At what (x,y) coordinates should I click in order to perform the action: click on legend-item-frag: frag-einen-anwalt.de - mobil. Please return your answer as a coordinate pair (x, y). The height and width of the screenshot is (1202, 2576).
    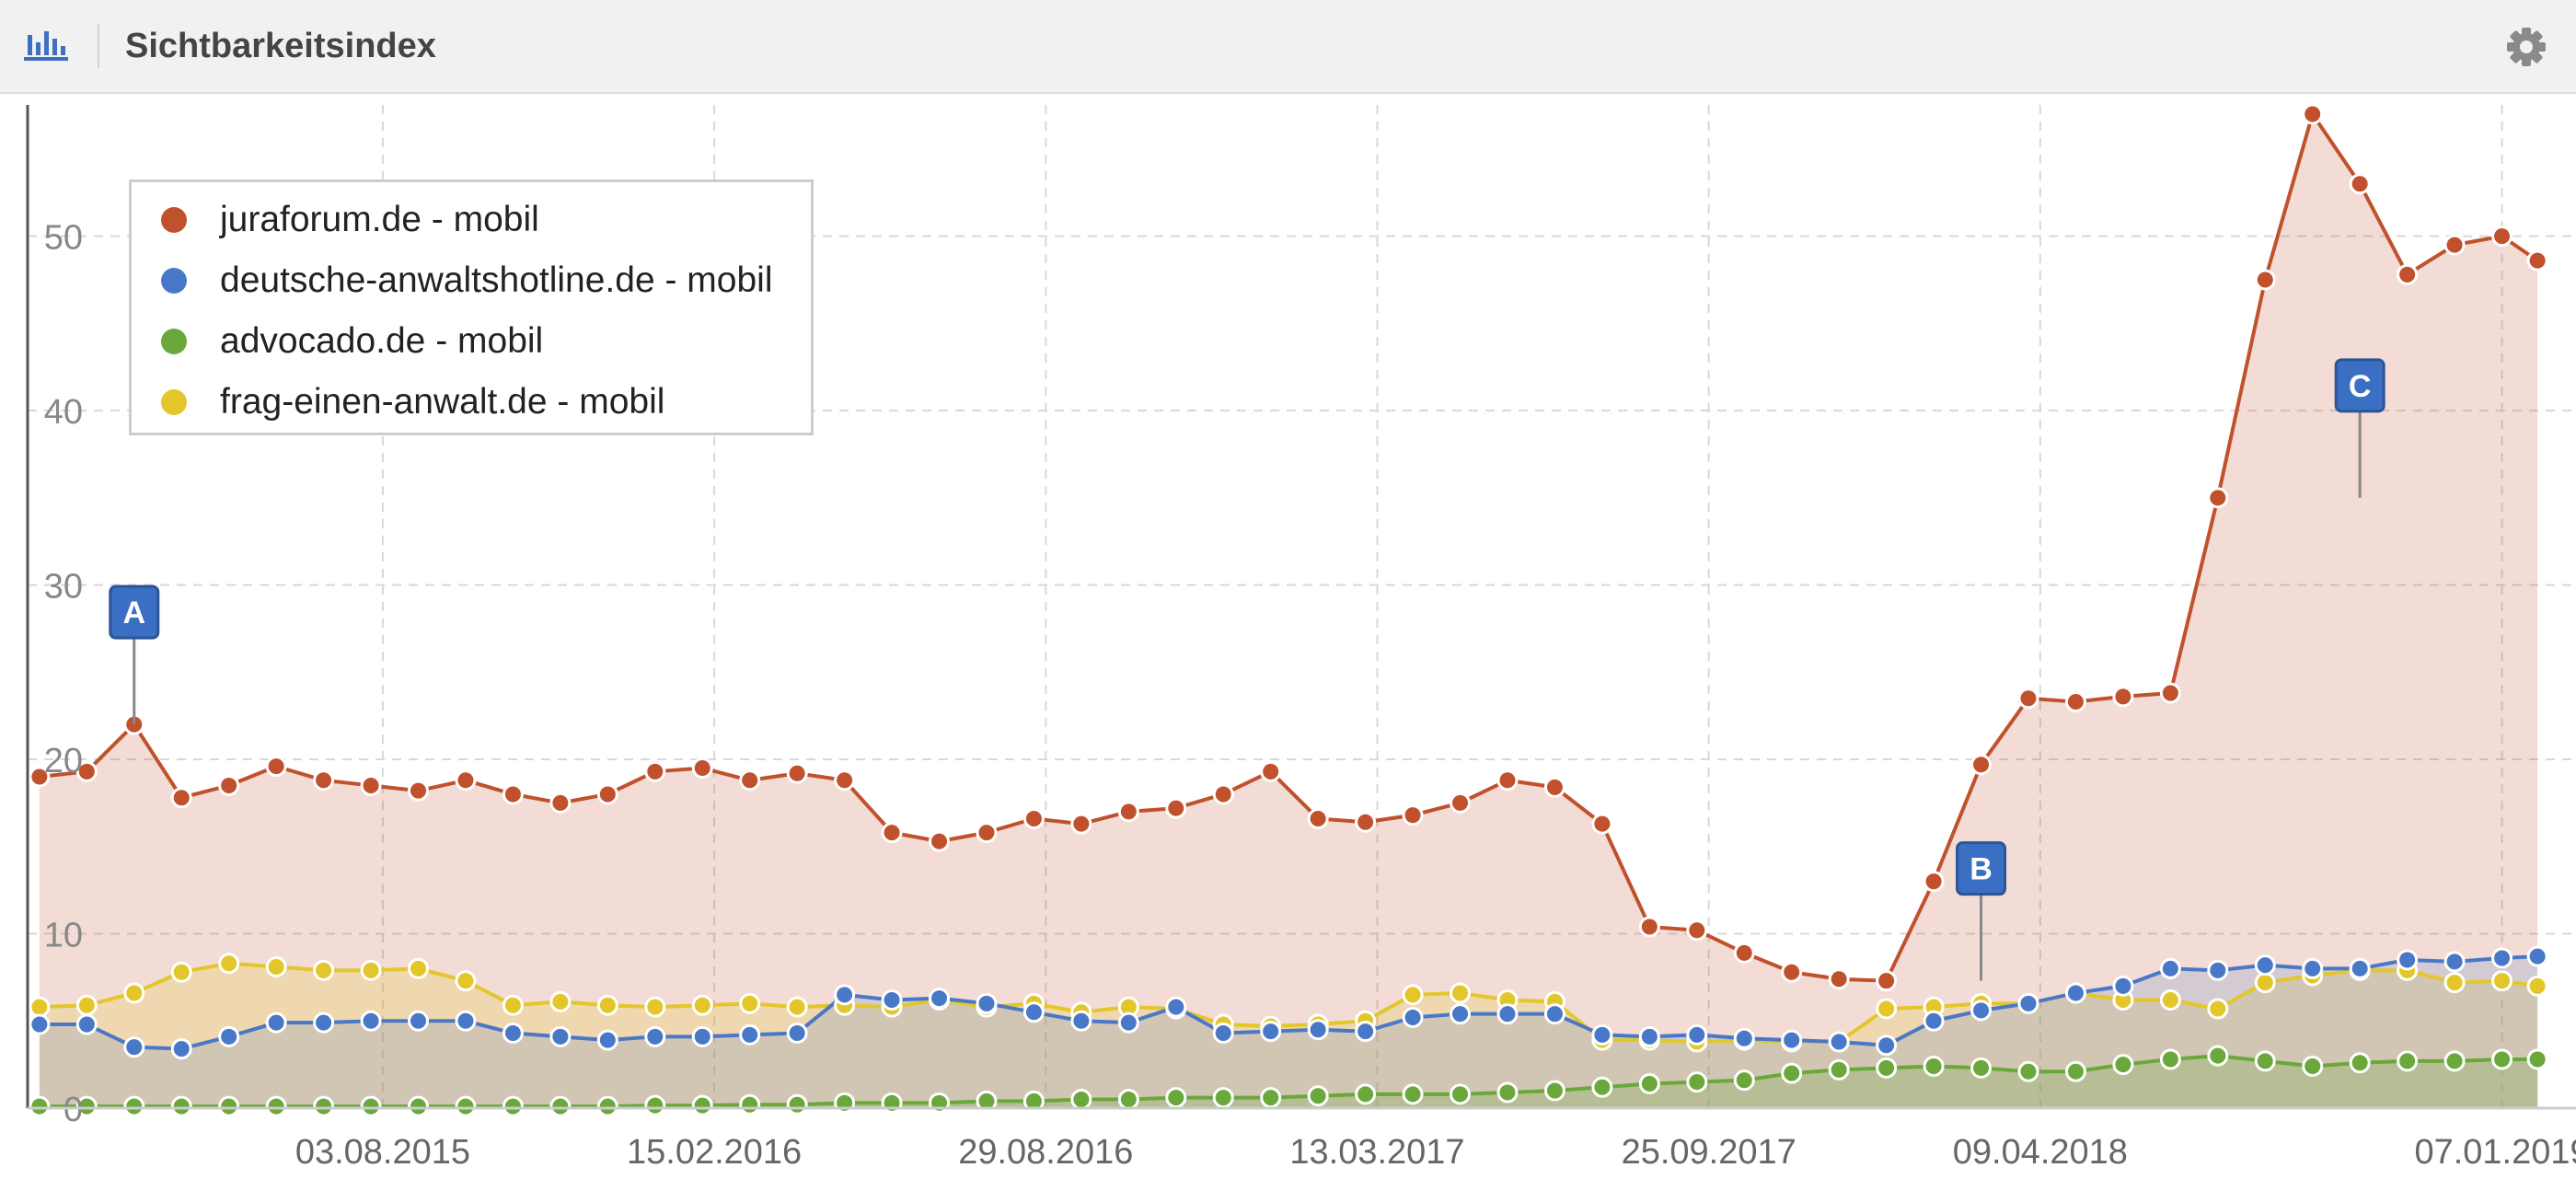
    Looking at the image, I should click on (478, 401).